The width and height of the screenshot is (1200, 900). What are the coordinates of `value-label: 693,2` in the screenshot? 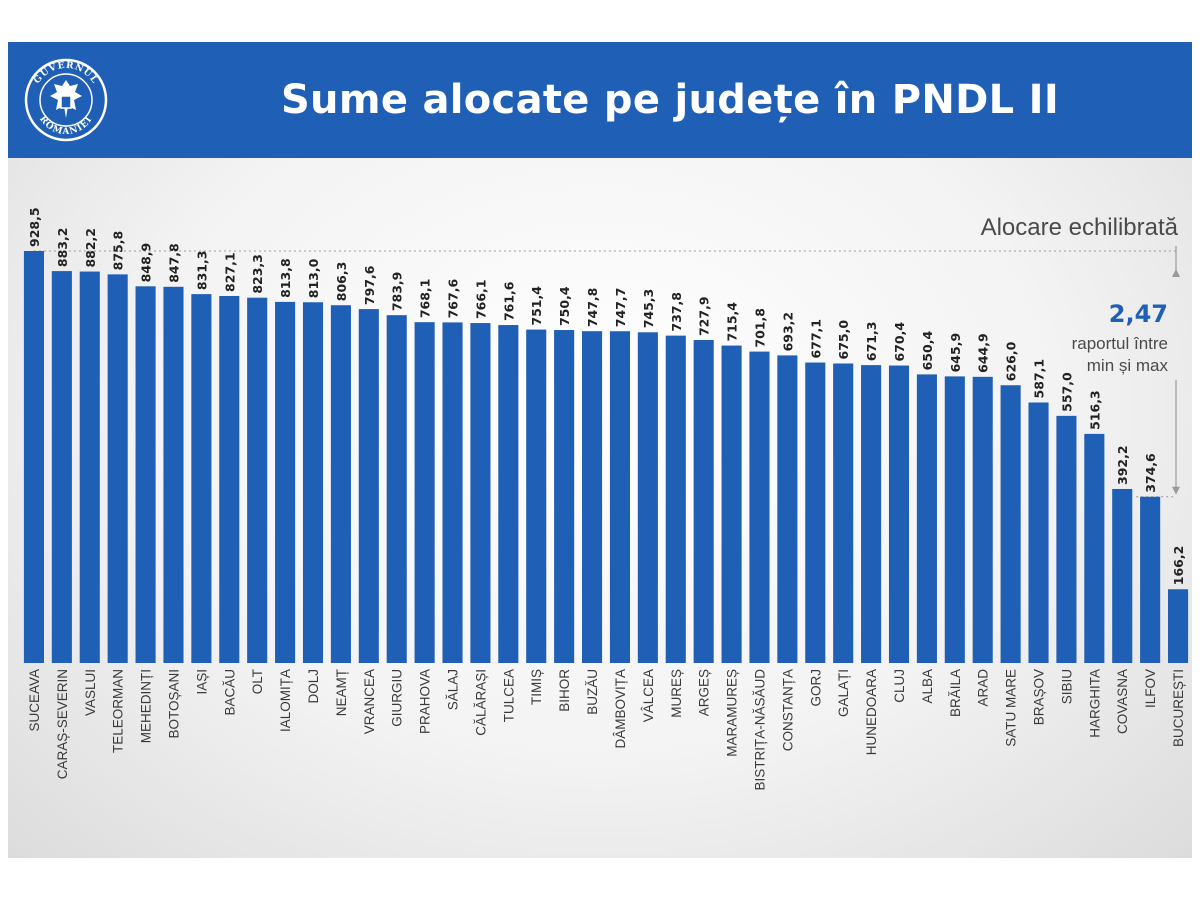 It's located at (787, 332).